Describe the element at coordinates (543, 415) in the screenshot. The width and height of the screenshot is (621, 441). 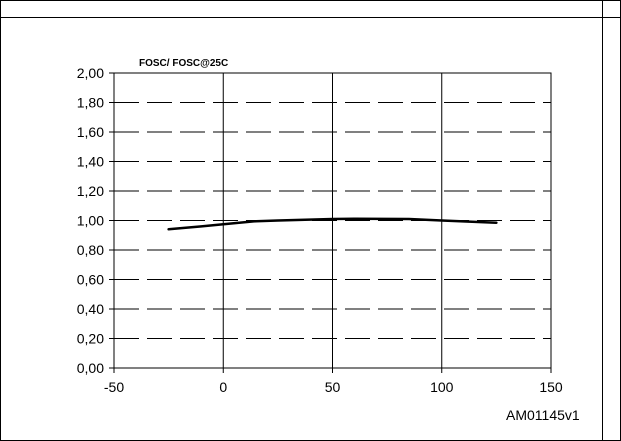
I see `reference-code: AM01145v1` at that location.